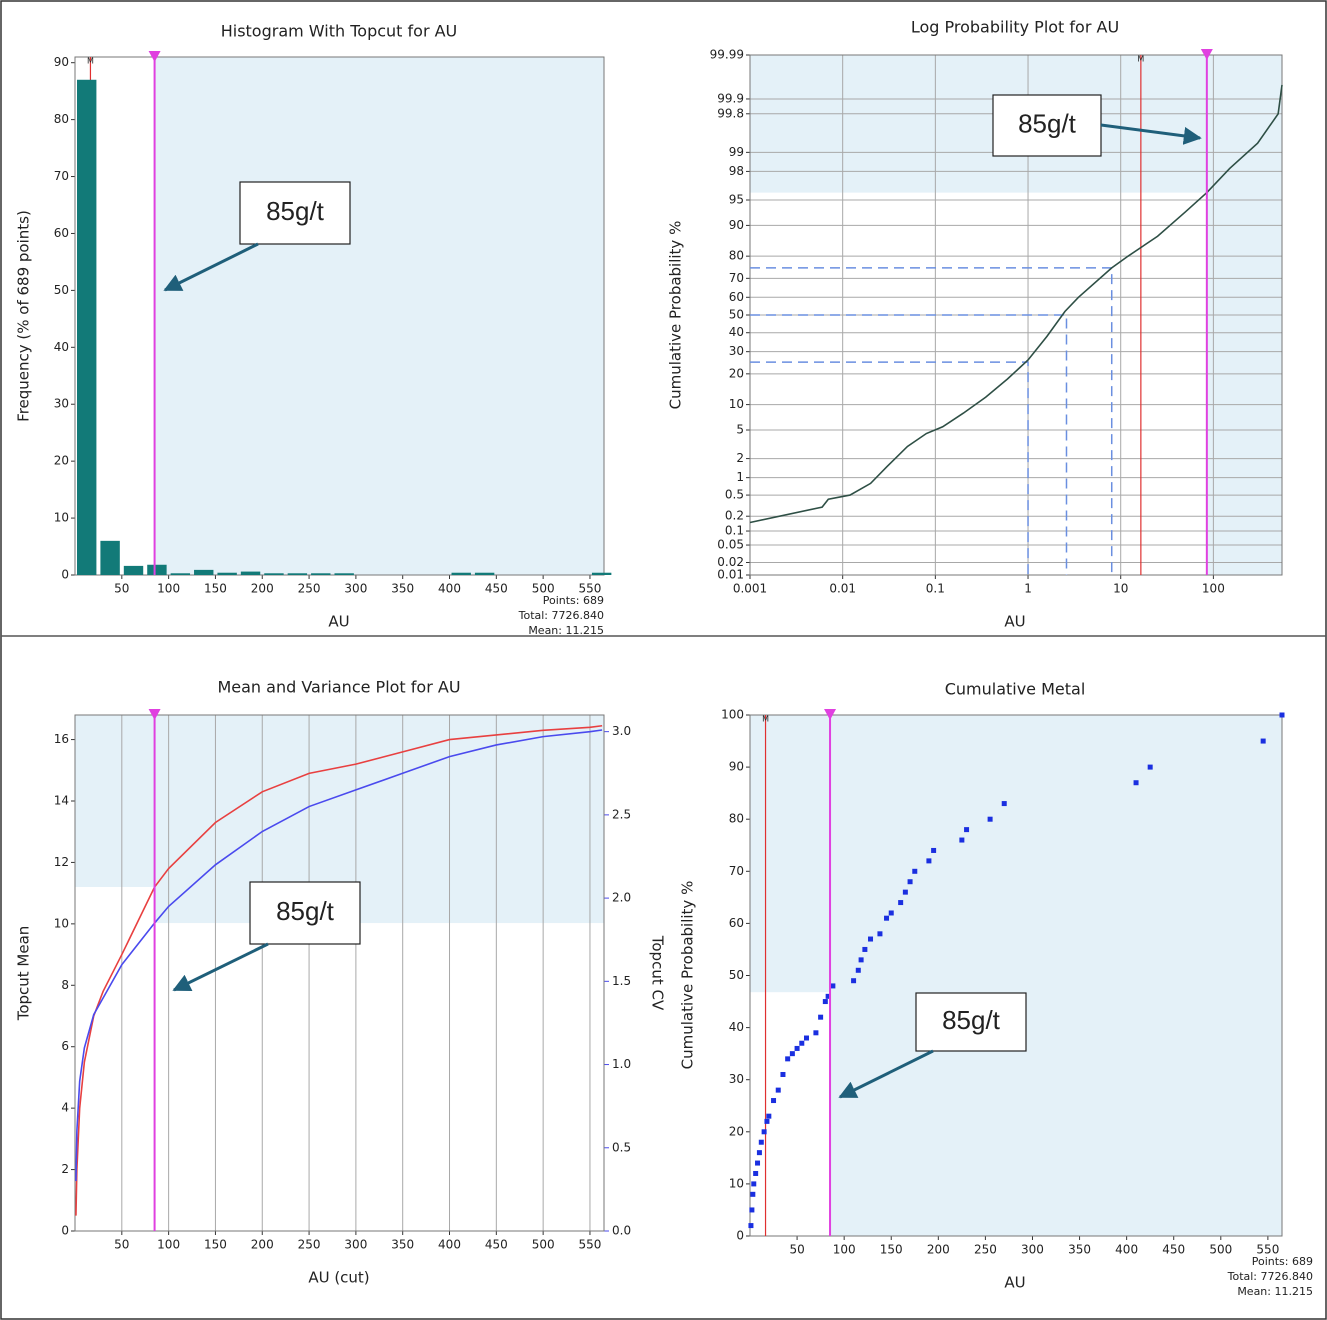  I want to click on y-tick-label: 0.2, so click(734, 516).